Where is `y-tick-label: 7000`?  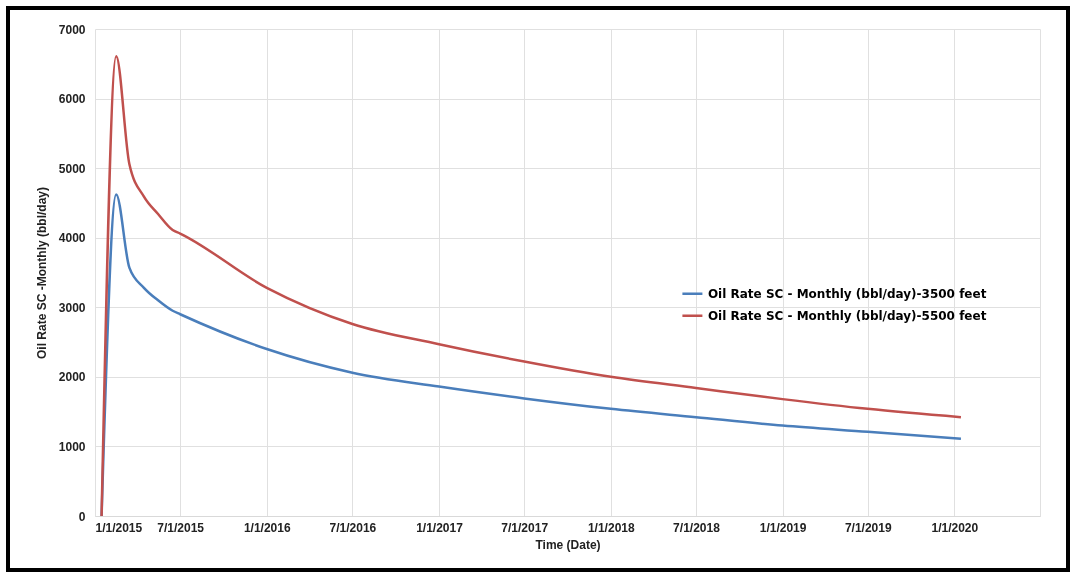 y-tick-label: 7000 is located at coordinates (72, 29).